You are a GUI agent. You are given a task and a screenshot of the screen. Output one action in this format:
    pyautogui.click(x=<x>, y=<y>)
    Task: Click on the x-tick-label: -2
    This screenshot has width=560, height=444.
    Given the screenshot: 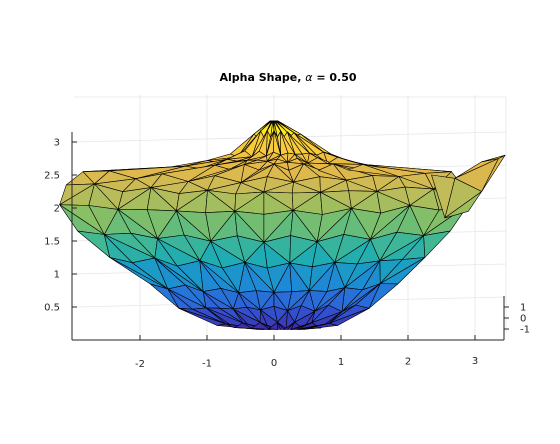 What is the action you would take?
    pyautogui.click(x=140, y=364)
    